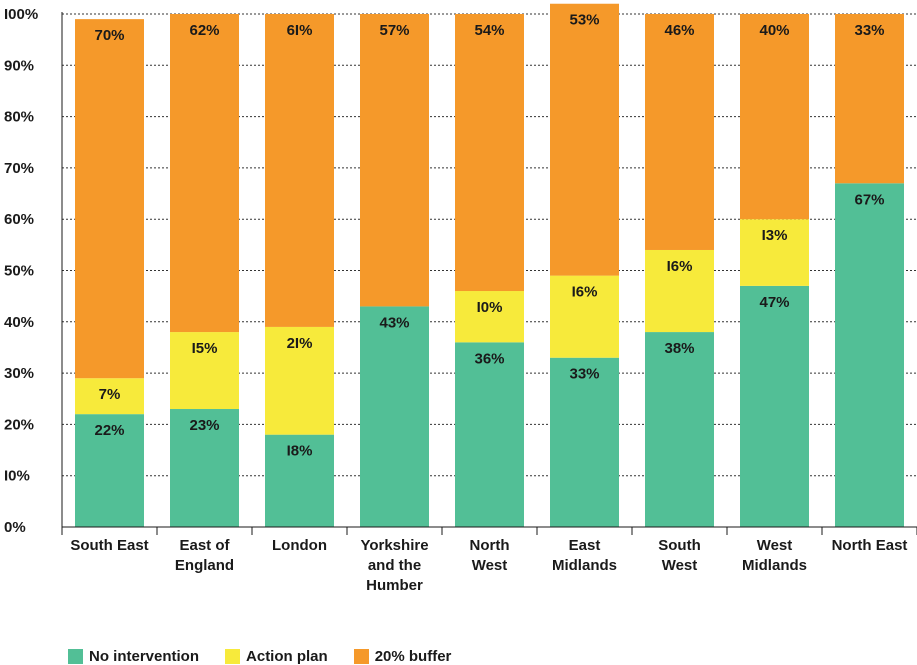 The height and width of the screenshot is (665, 917). Describe the element at coordinates (869, 199) in the screenshot. I see `data-label: 67%` at that location.